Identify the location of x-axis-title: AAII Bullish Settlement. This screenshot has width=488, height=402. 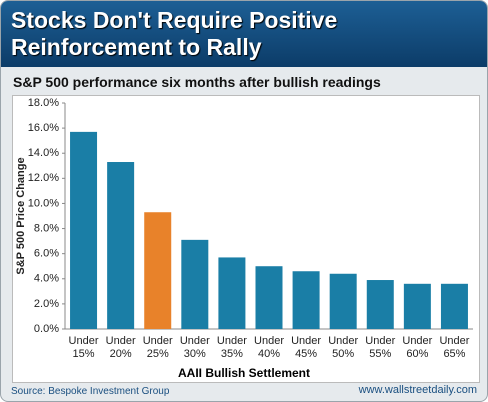
(244, 373).